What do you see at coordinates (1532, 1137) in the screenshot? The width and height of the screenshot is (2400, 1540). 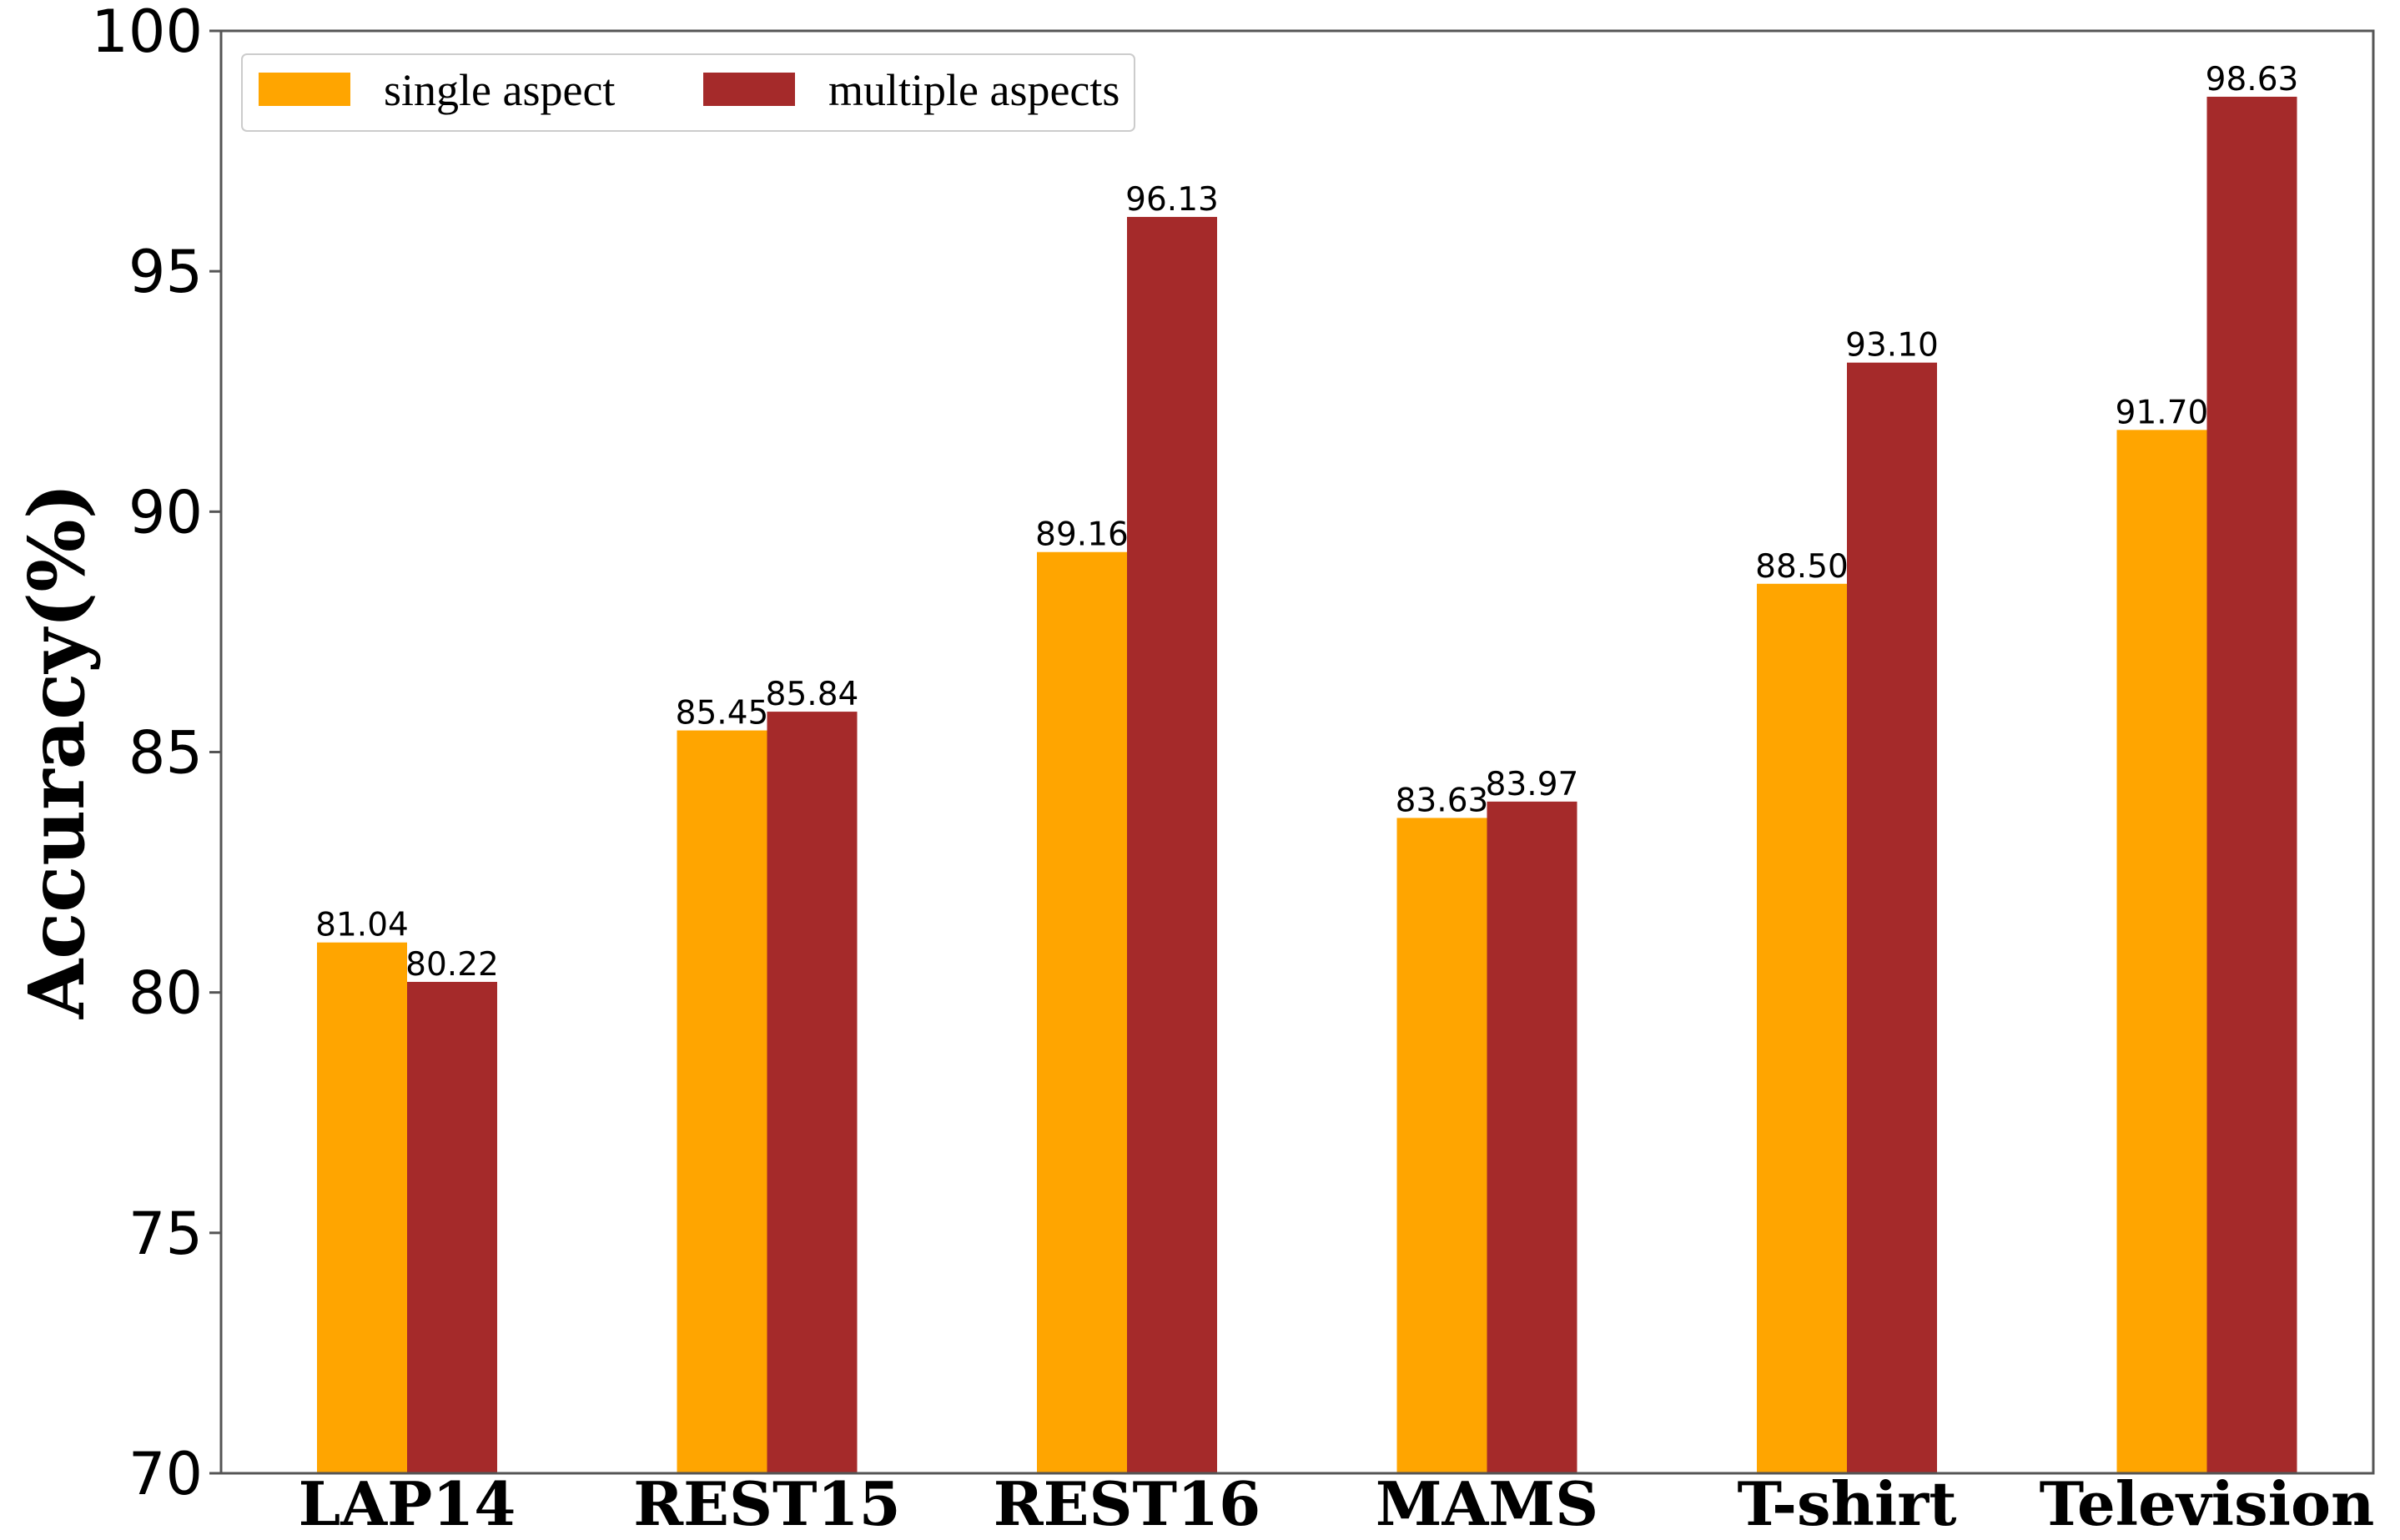 I see `bar-multiple-aspects-mams` at bounding box center [1532, 1137].